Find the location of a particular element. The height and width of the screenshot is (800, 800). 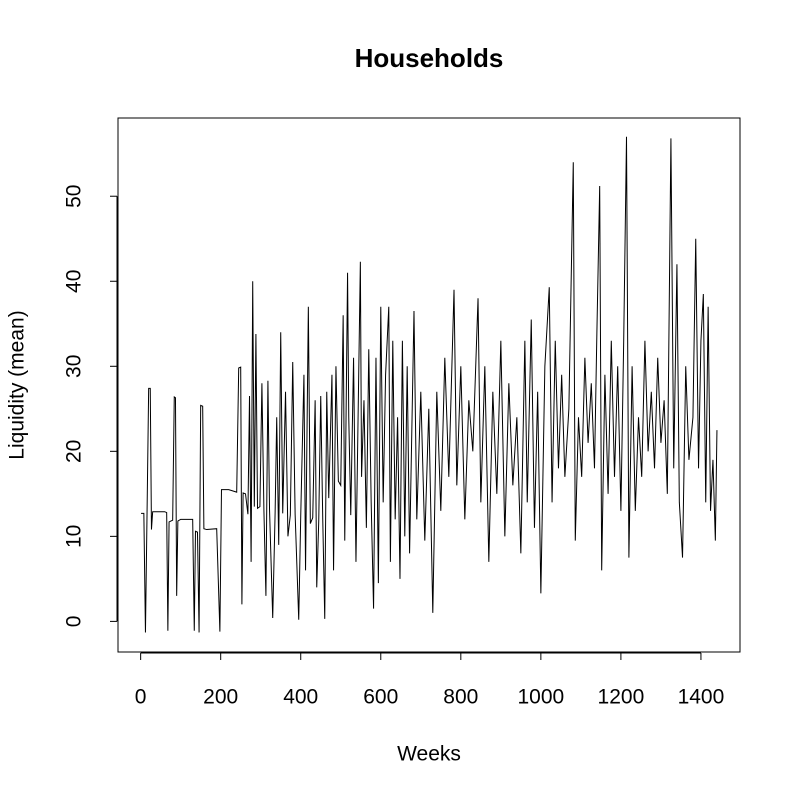

x-tick-label: 400 is located at coordinates (300, 697).